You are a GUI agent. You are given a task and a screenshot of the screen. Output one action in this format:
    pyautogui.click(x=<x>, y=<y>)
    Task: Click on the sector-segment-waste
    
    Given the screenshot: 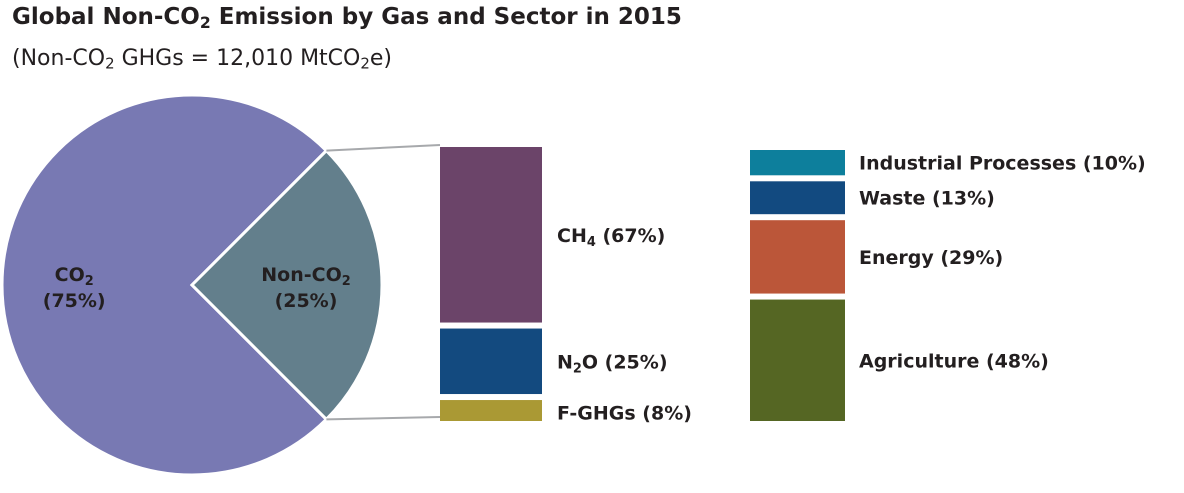 What is the action you would take?
    pyautogui.click(x=797, y=198)
    